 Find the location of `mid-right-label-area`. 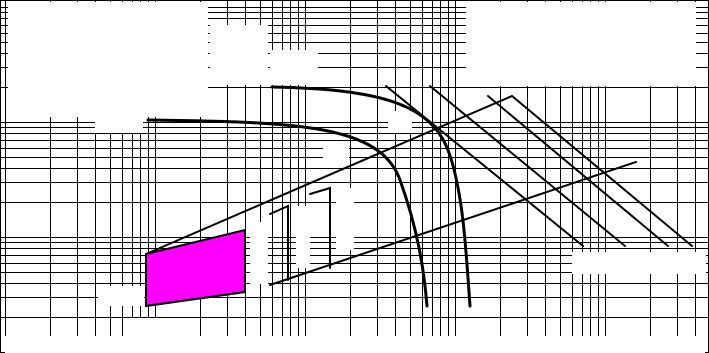

mid-right-label-area is located at coordinates (400, 122).